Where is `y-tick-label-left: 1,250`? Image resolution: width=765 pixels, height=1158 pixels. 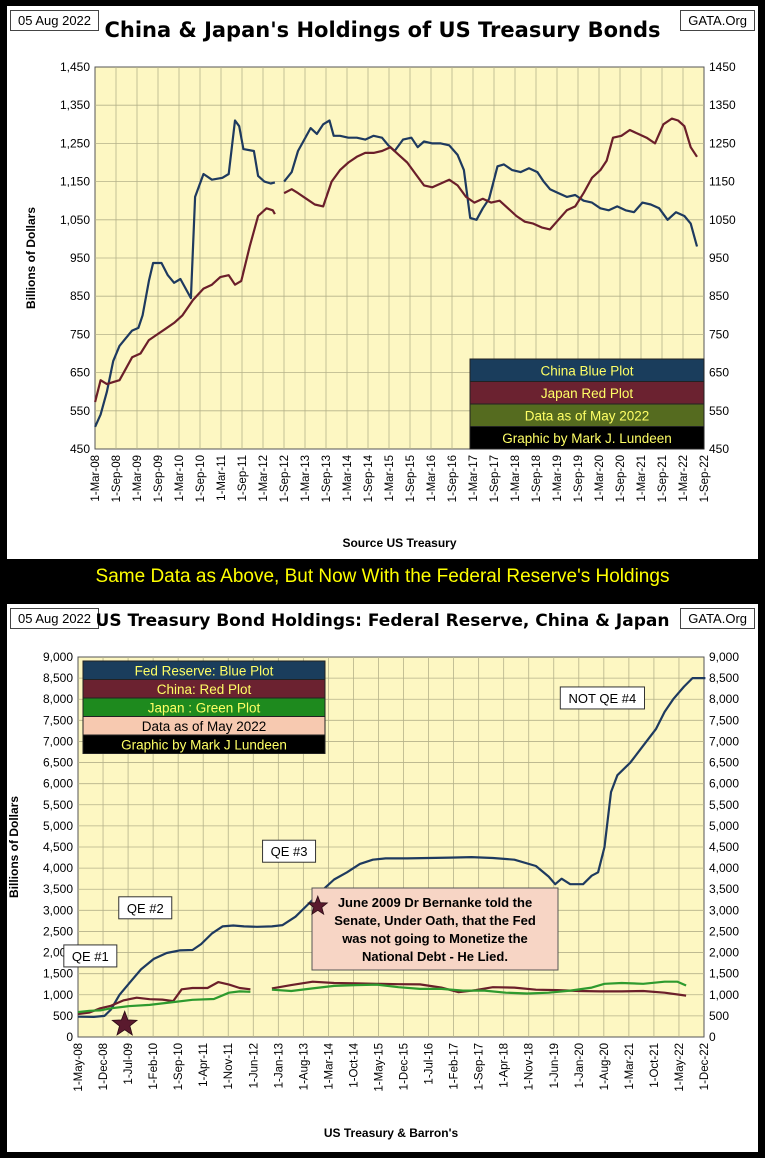 y-tick-label-left: 1,250 is located at coordinates (75, 143).